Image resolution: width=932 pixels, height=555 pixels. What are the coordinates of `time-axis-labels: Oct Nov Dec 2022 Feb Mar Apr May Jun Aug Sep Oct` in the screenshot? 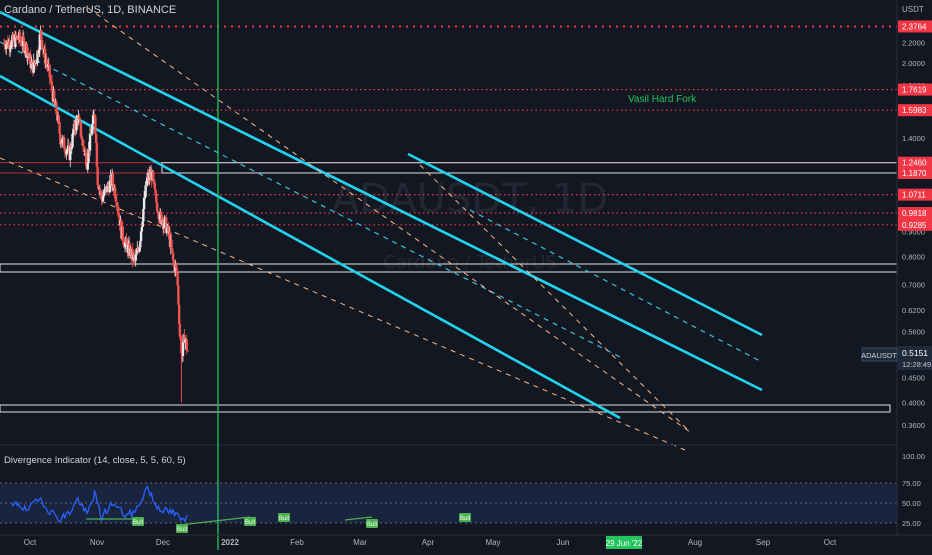 It's located at (430, 542).